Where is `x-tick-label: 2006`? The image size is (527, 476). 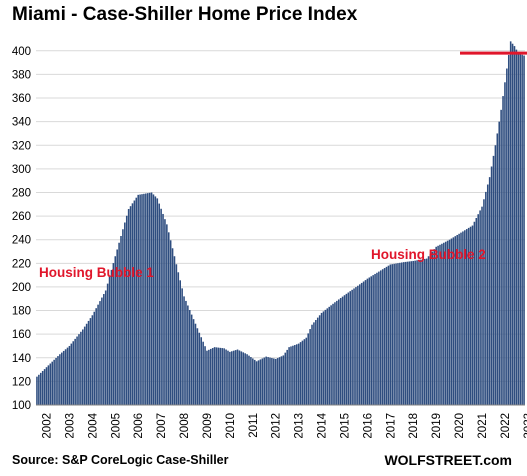
x-tick-label: 2006 is located at coordinates (139, 426).